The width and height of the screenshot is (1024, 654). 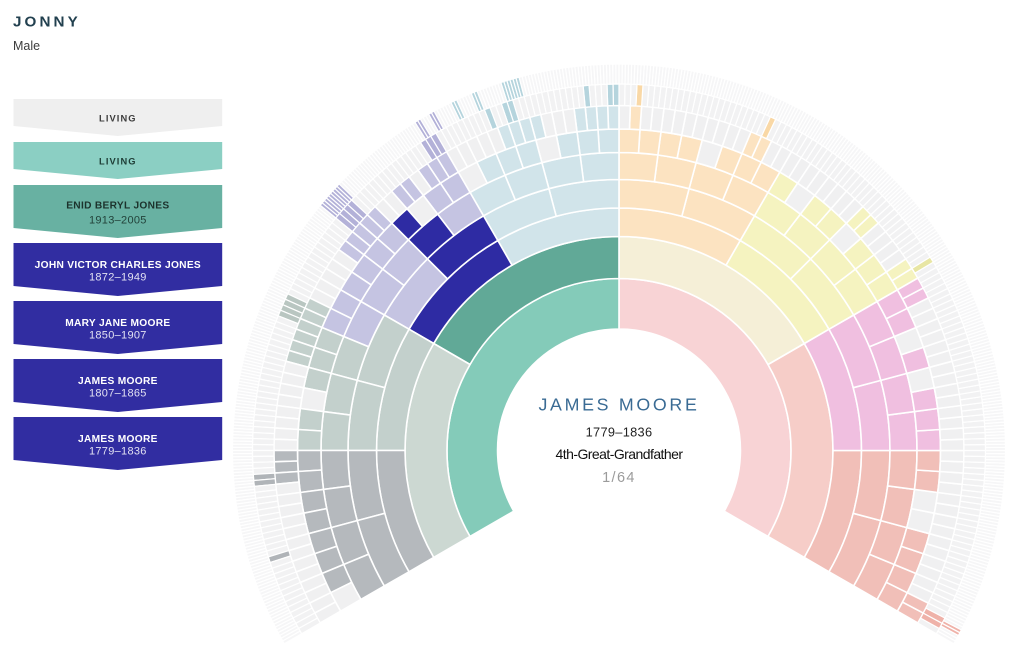 What do you see at coordinates (118, 265) in the screenshot?
I see `svg-text: JOHN VICTOR CHARLES JONES` at bounding box center [118, 265].